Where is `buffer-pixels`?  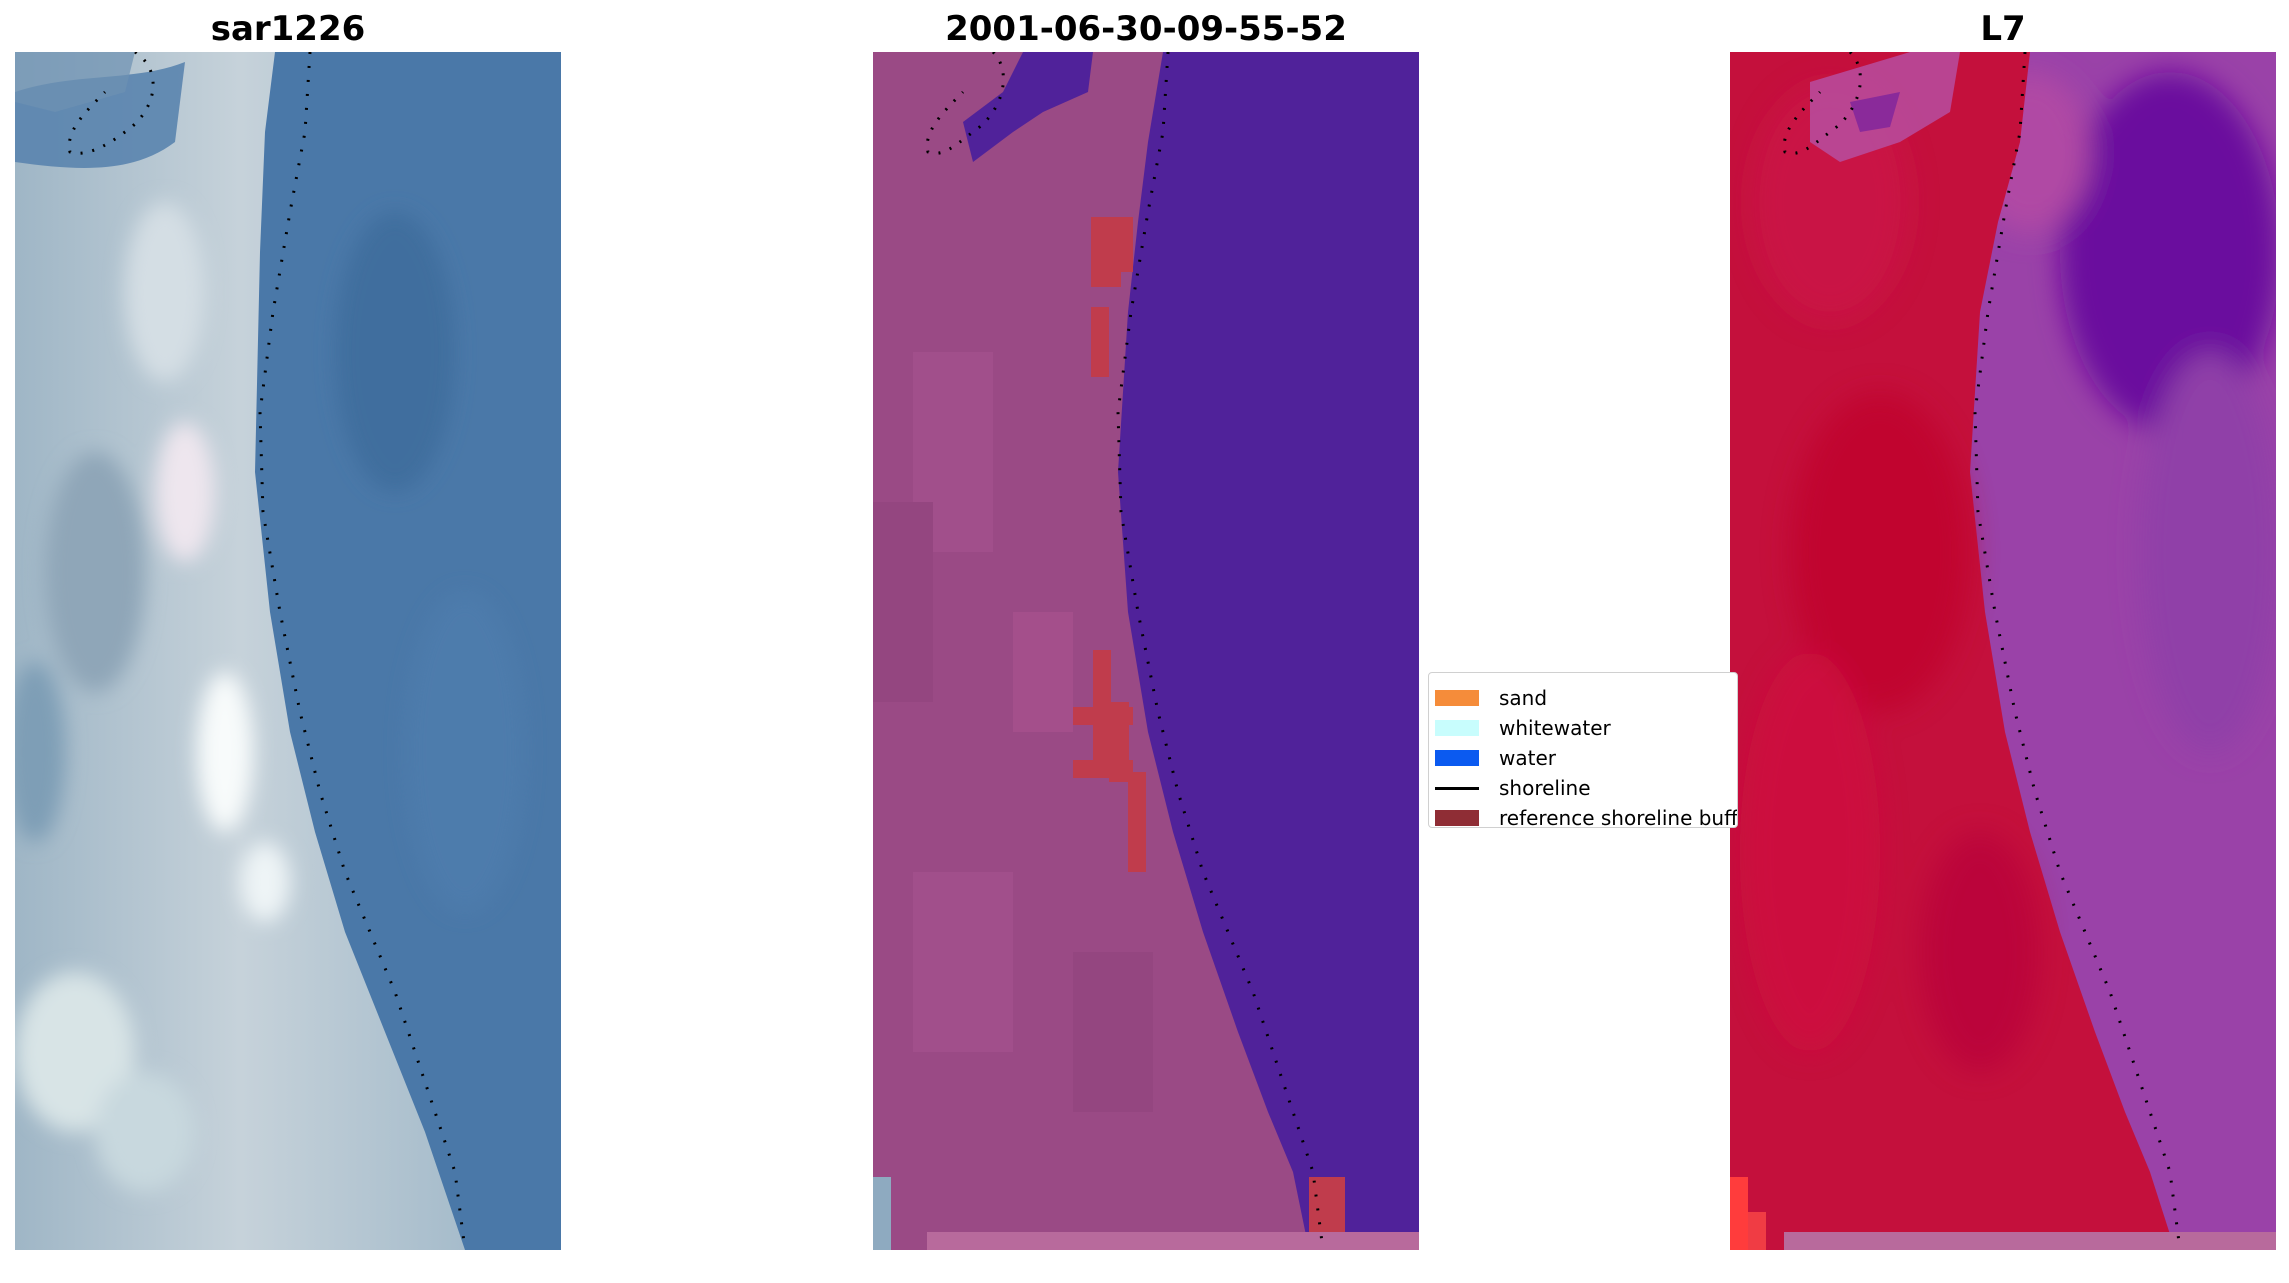
buffer-pixels is located at coordinates (1209, 729).